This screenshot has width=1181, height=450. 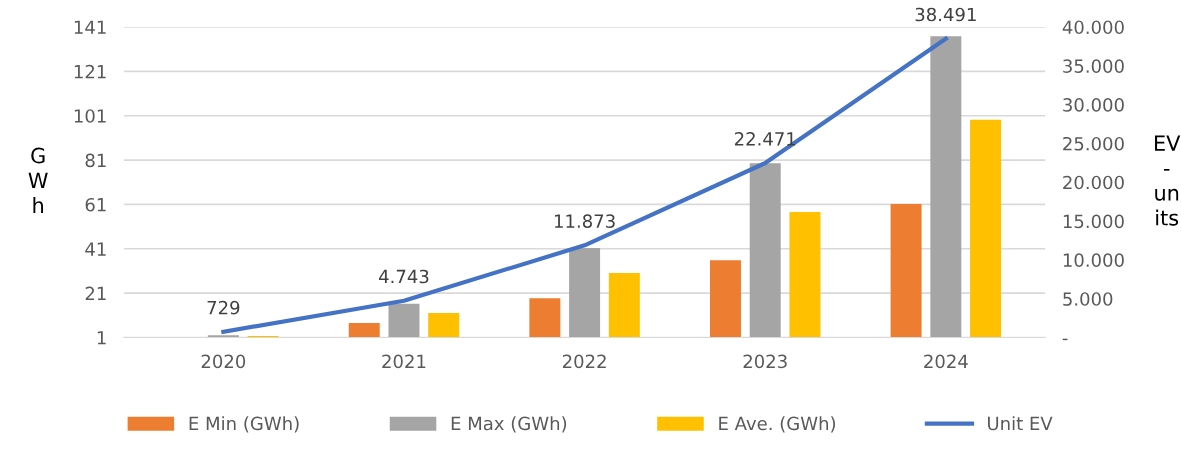 What do you see at coordinates (244, 424) in the screenshot?
I see `legend-label: E Min (GWh)` at bounding box center [244, 424].